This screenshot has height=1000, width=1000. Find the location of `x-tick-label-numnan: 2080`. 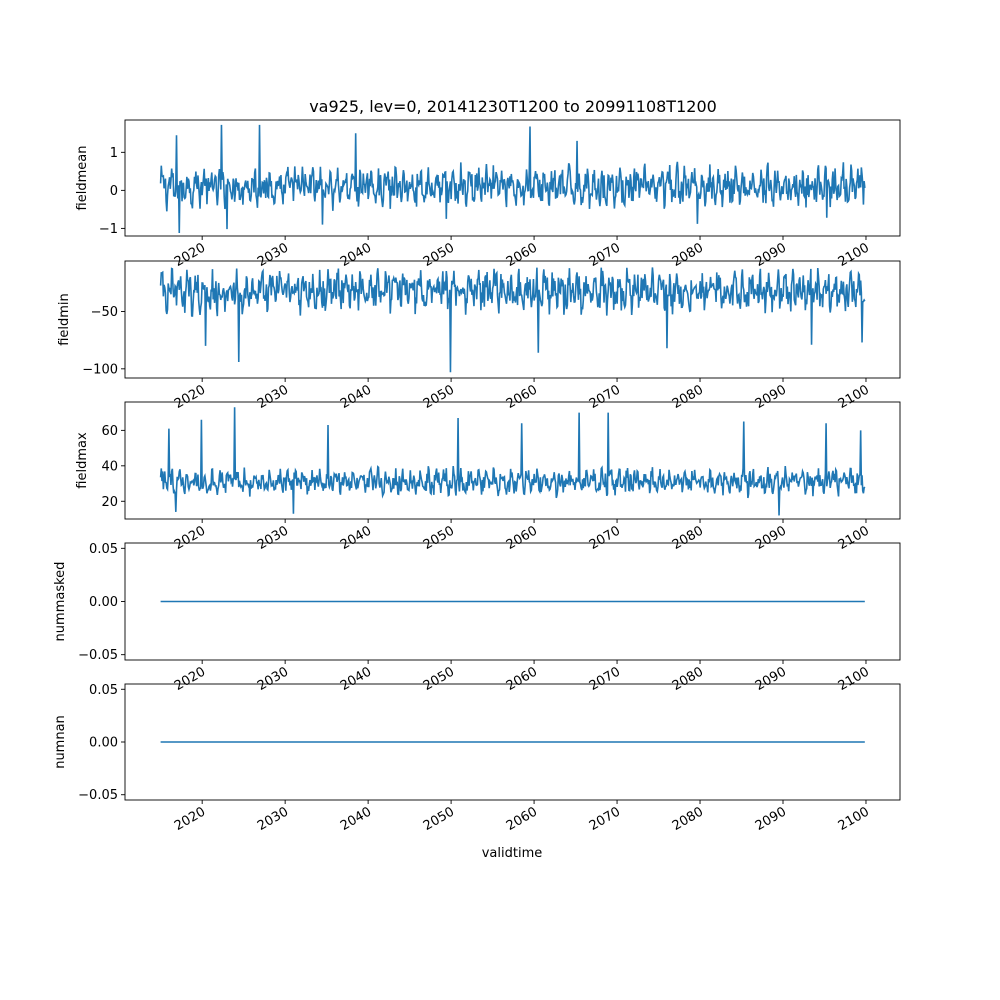

x-tick-label-numnan: 2080 is located at coordinates (688, 819).